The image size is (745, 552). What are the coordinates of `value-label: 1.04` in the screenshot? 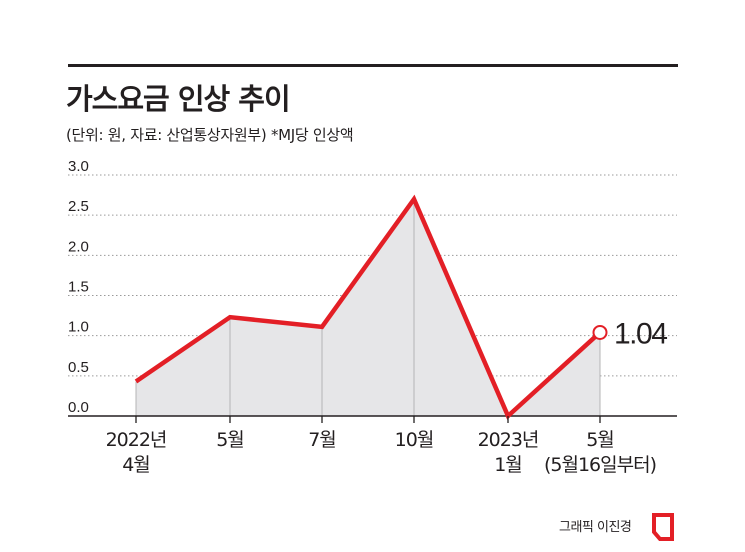 It's located at (640, 333).